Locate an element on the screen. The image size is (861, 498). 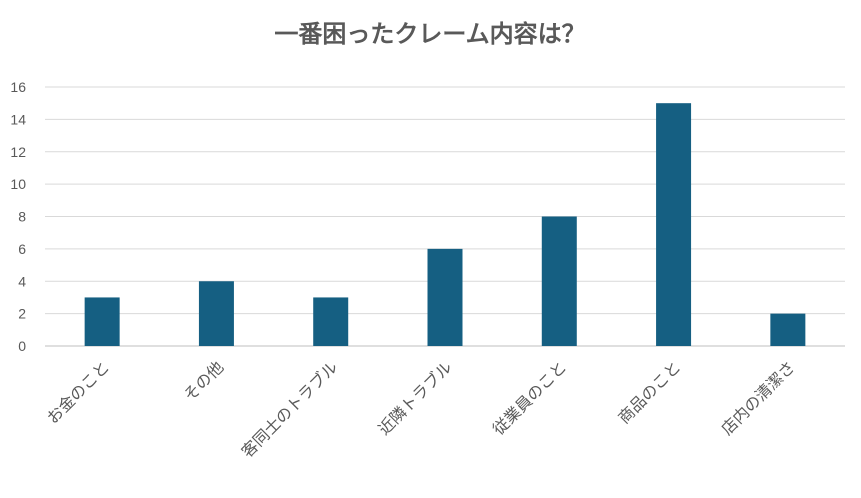
y-tick-label: 14 is located at coordinates (18, 119).